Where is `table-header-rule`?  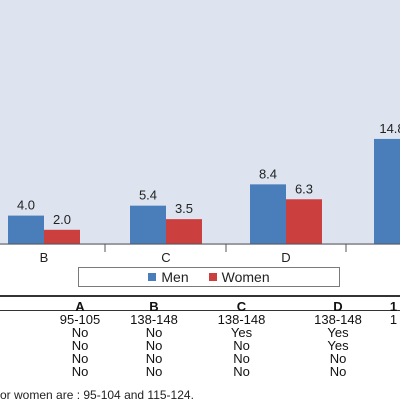
table-header-rule is located at coordinates (200, 310).